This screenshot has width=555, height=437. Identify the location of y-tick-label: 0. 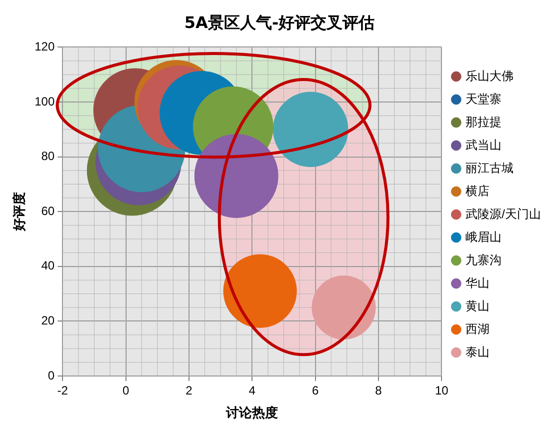
(51, 375).